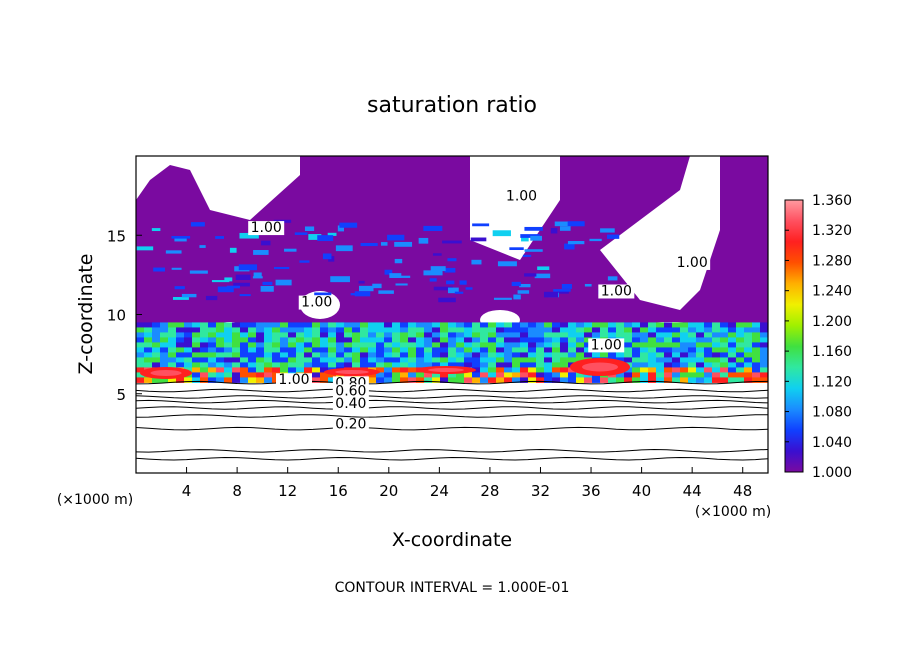 The height and width of the screenshot is (654, 904). Describe the element at coordinates (439, 491) in the screenshot. I see `x-tick-label: 24` at that location.